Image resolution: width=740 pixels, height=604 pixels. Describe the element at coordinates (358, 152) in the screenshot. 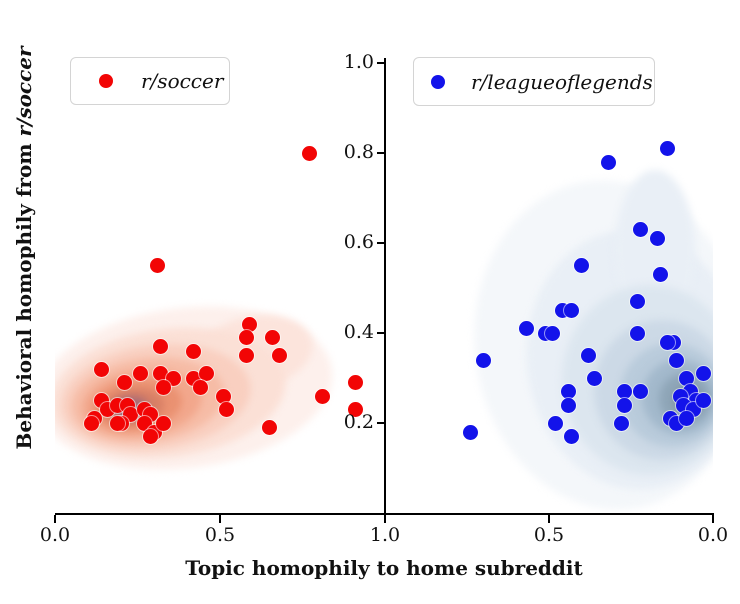

I see `y-tick-label: 0.8` at that location.